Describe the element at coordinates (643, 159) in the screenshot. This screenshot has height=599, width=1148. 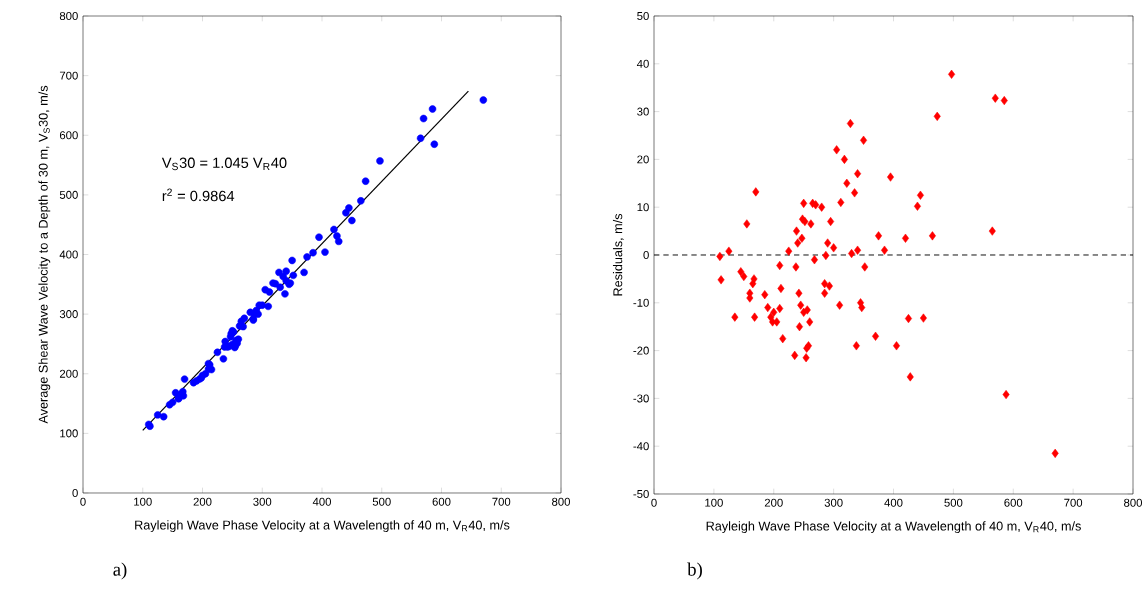
I see `y-tick-label: 20` at that location.